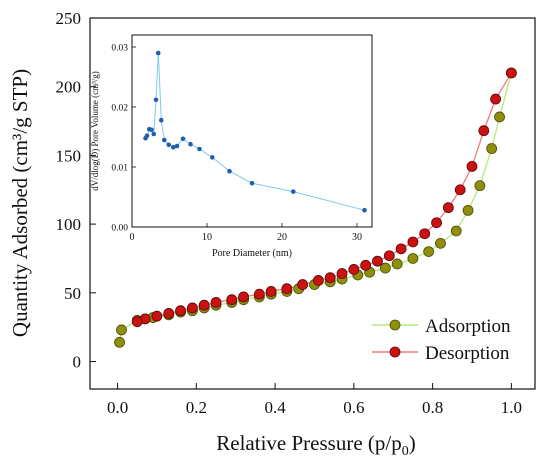 Image resolution: width=550 pixels, height=472 pixels. I want to click on inset-x-tick-label: 30, so click(357, 237).